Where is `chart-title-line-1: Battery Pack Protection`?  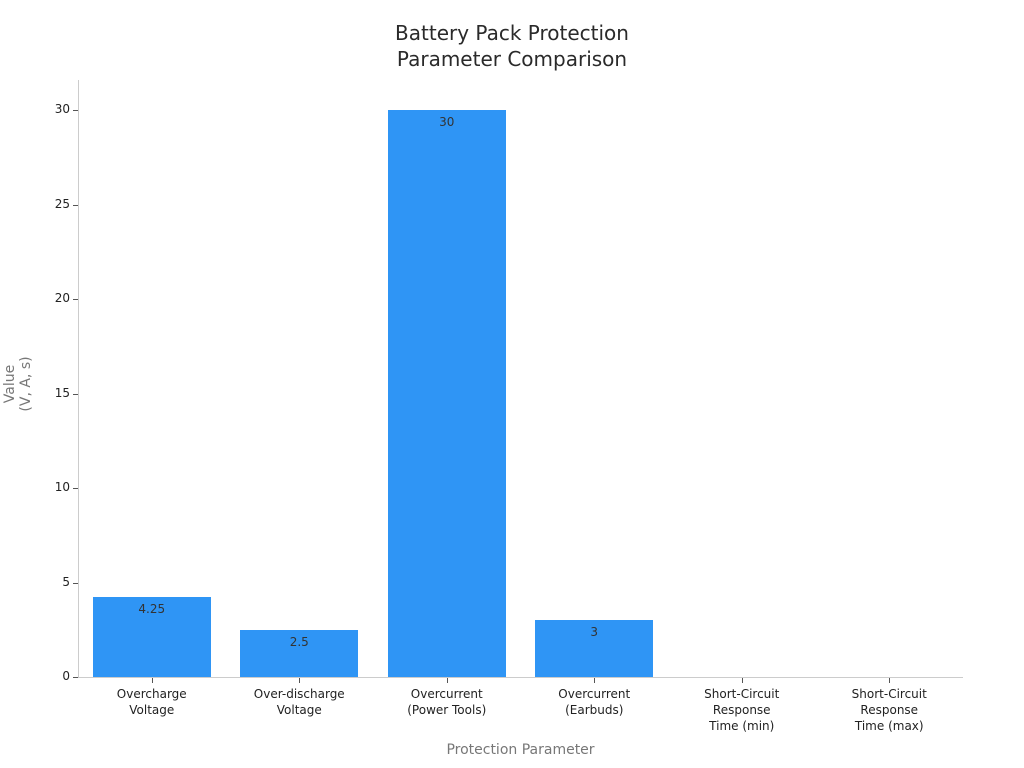 chart-title-line-1: Battery Pack Protection is located at coordinates (512, 33).